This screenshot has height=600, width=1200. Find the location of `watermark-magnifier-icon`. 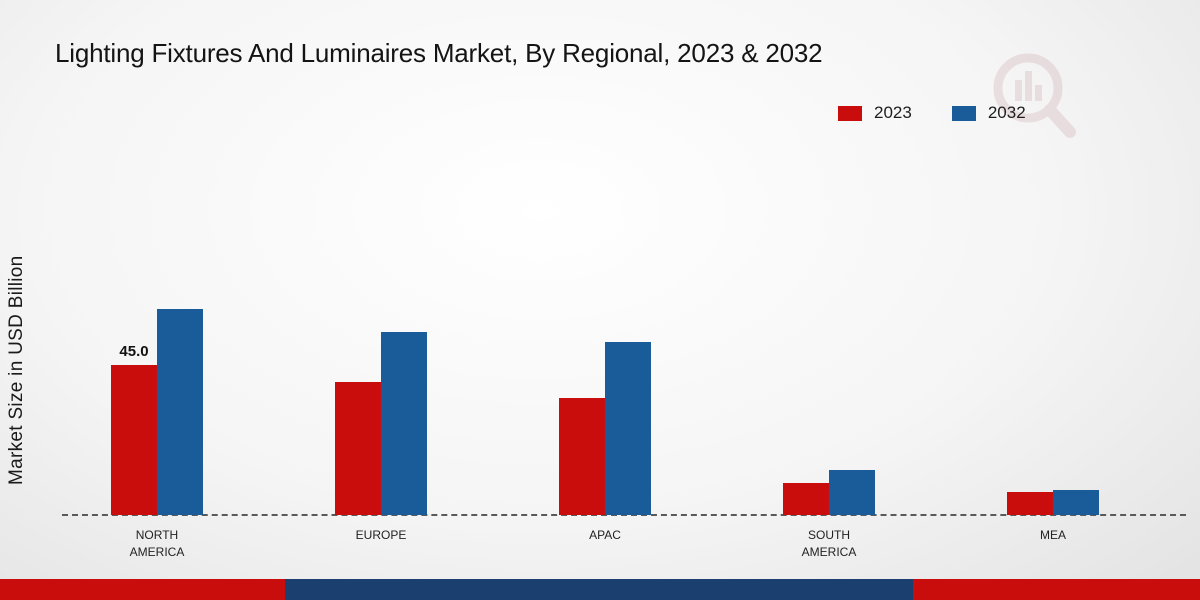

watermark-magnifier-icon is located at coordinates (1034, 95).